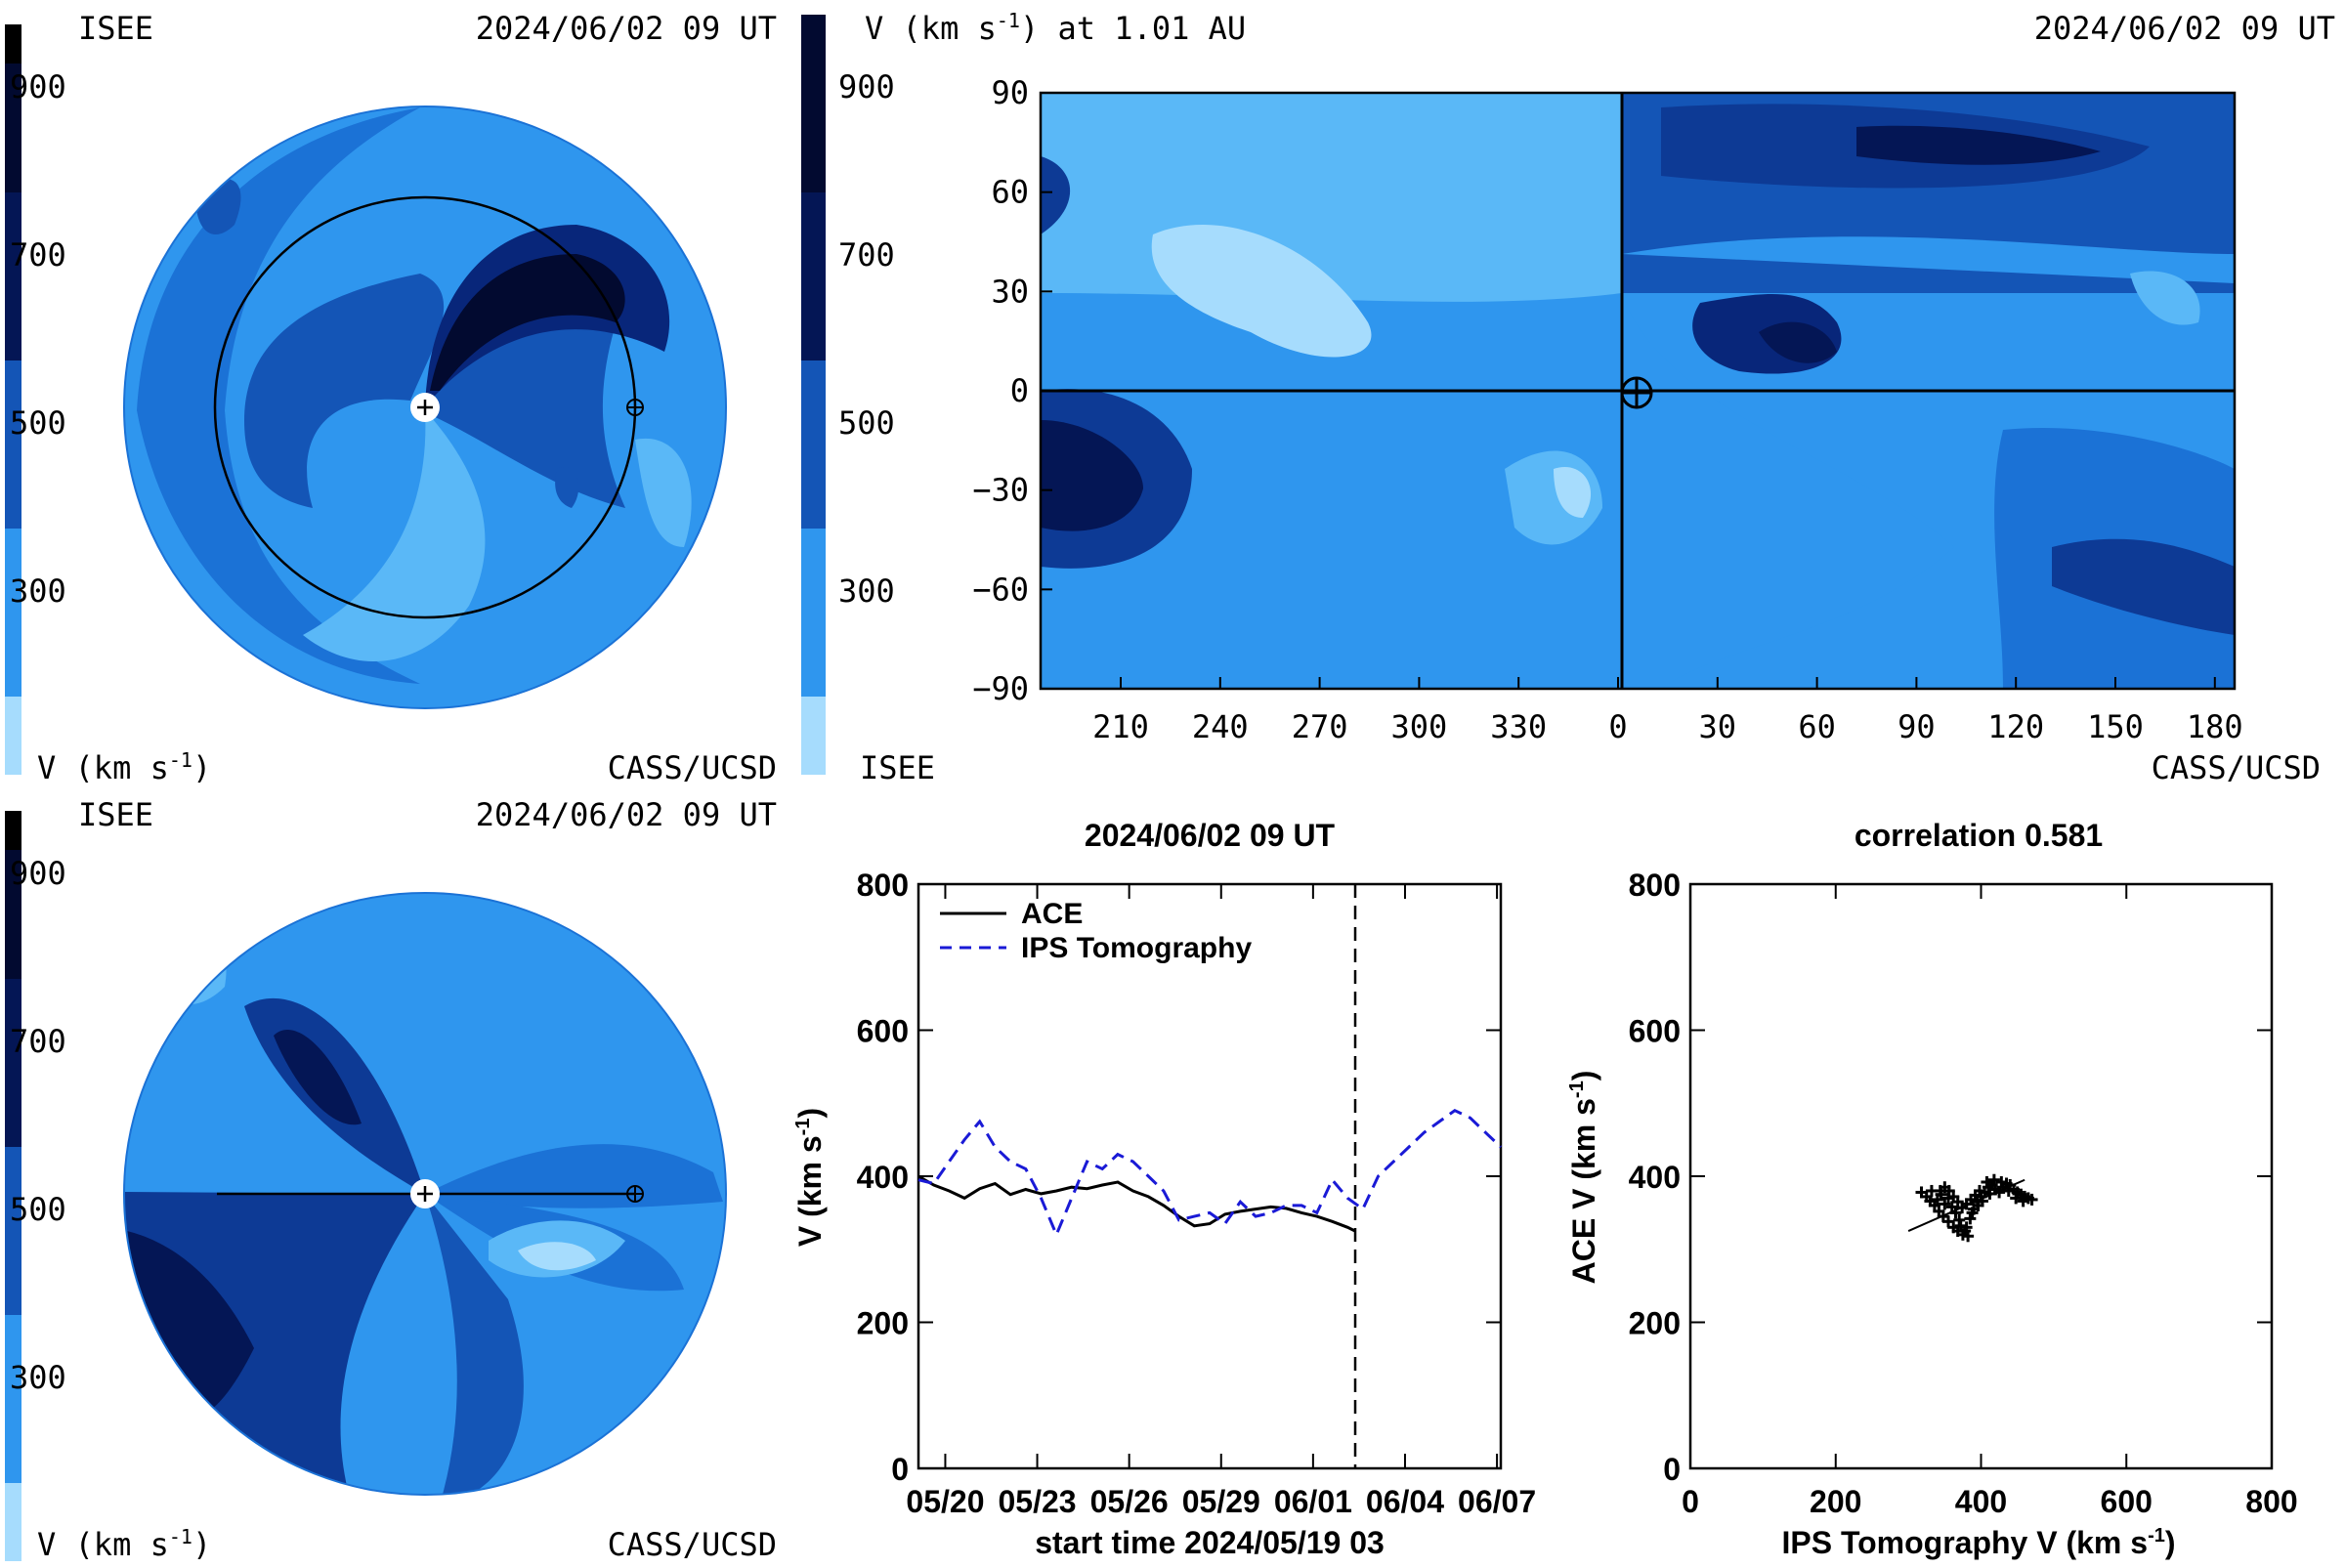  I want to click on correlation-x-tick-label: 800, so click(2271, 1501).